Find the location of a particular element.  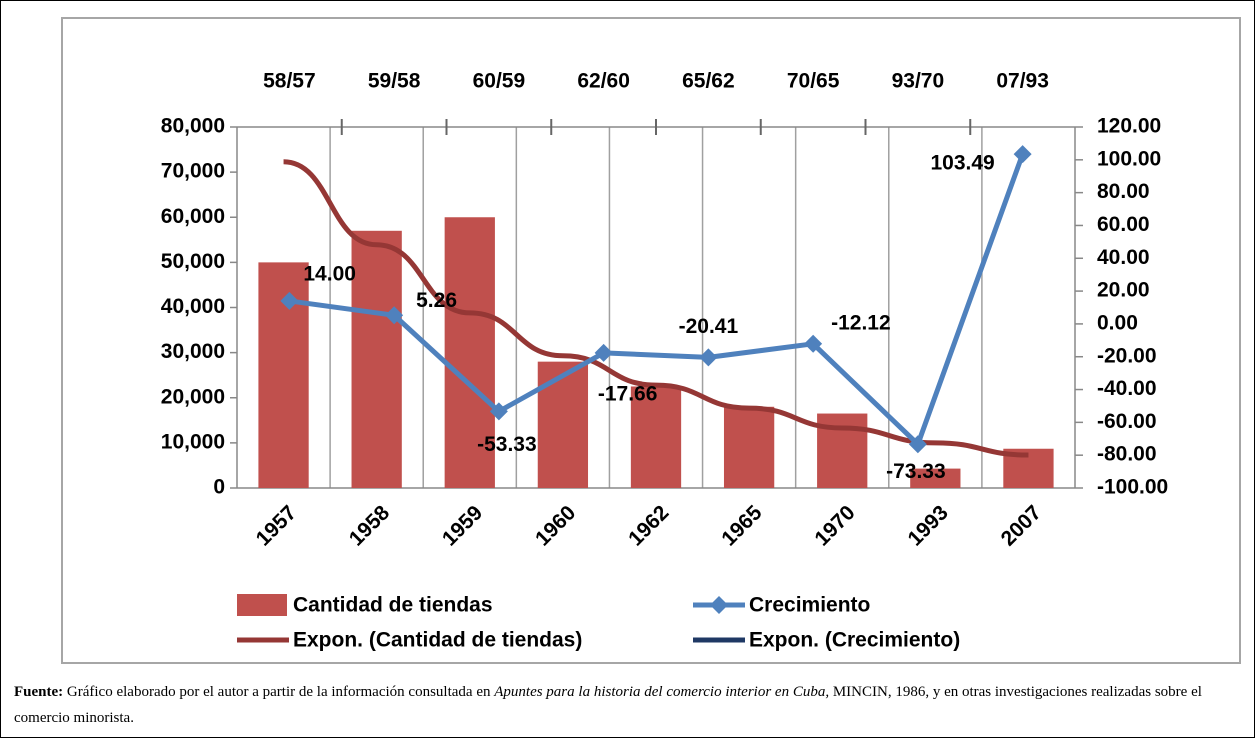

top-tick-label: 93/70 is located at coordinates (918, 81).